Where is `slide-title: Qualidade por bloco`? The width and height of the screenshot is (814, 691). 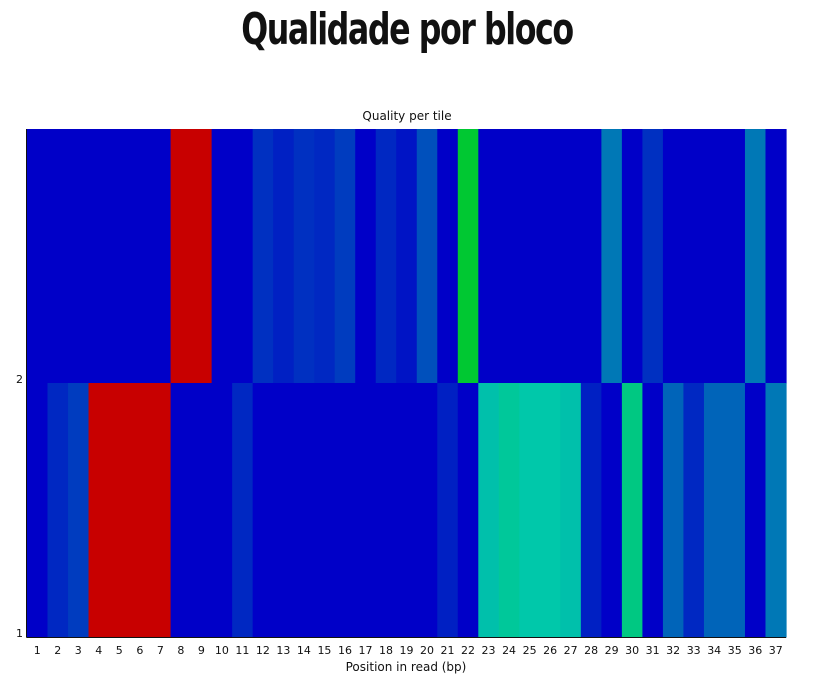
slide-title: Qualidade por bloco is located at coordinates (407, 29).